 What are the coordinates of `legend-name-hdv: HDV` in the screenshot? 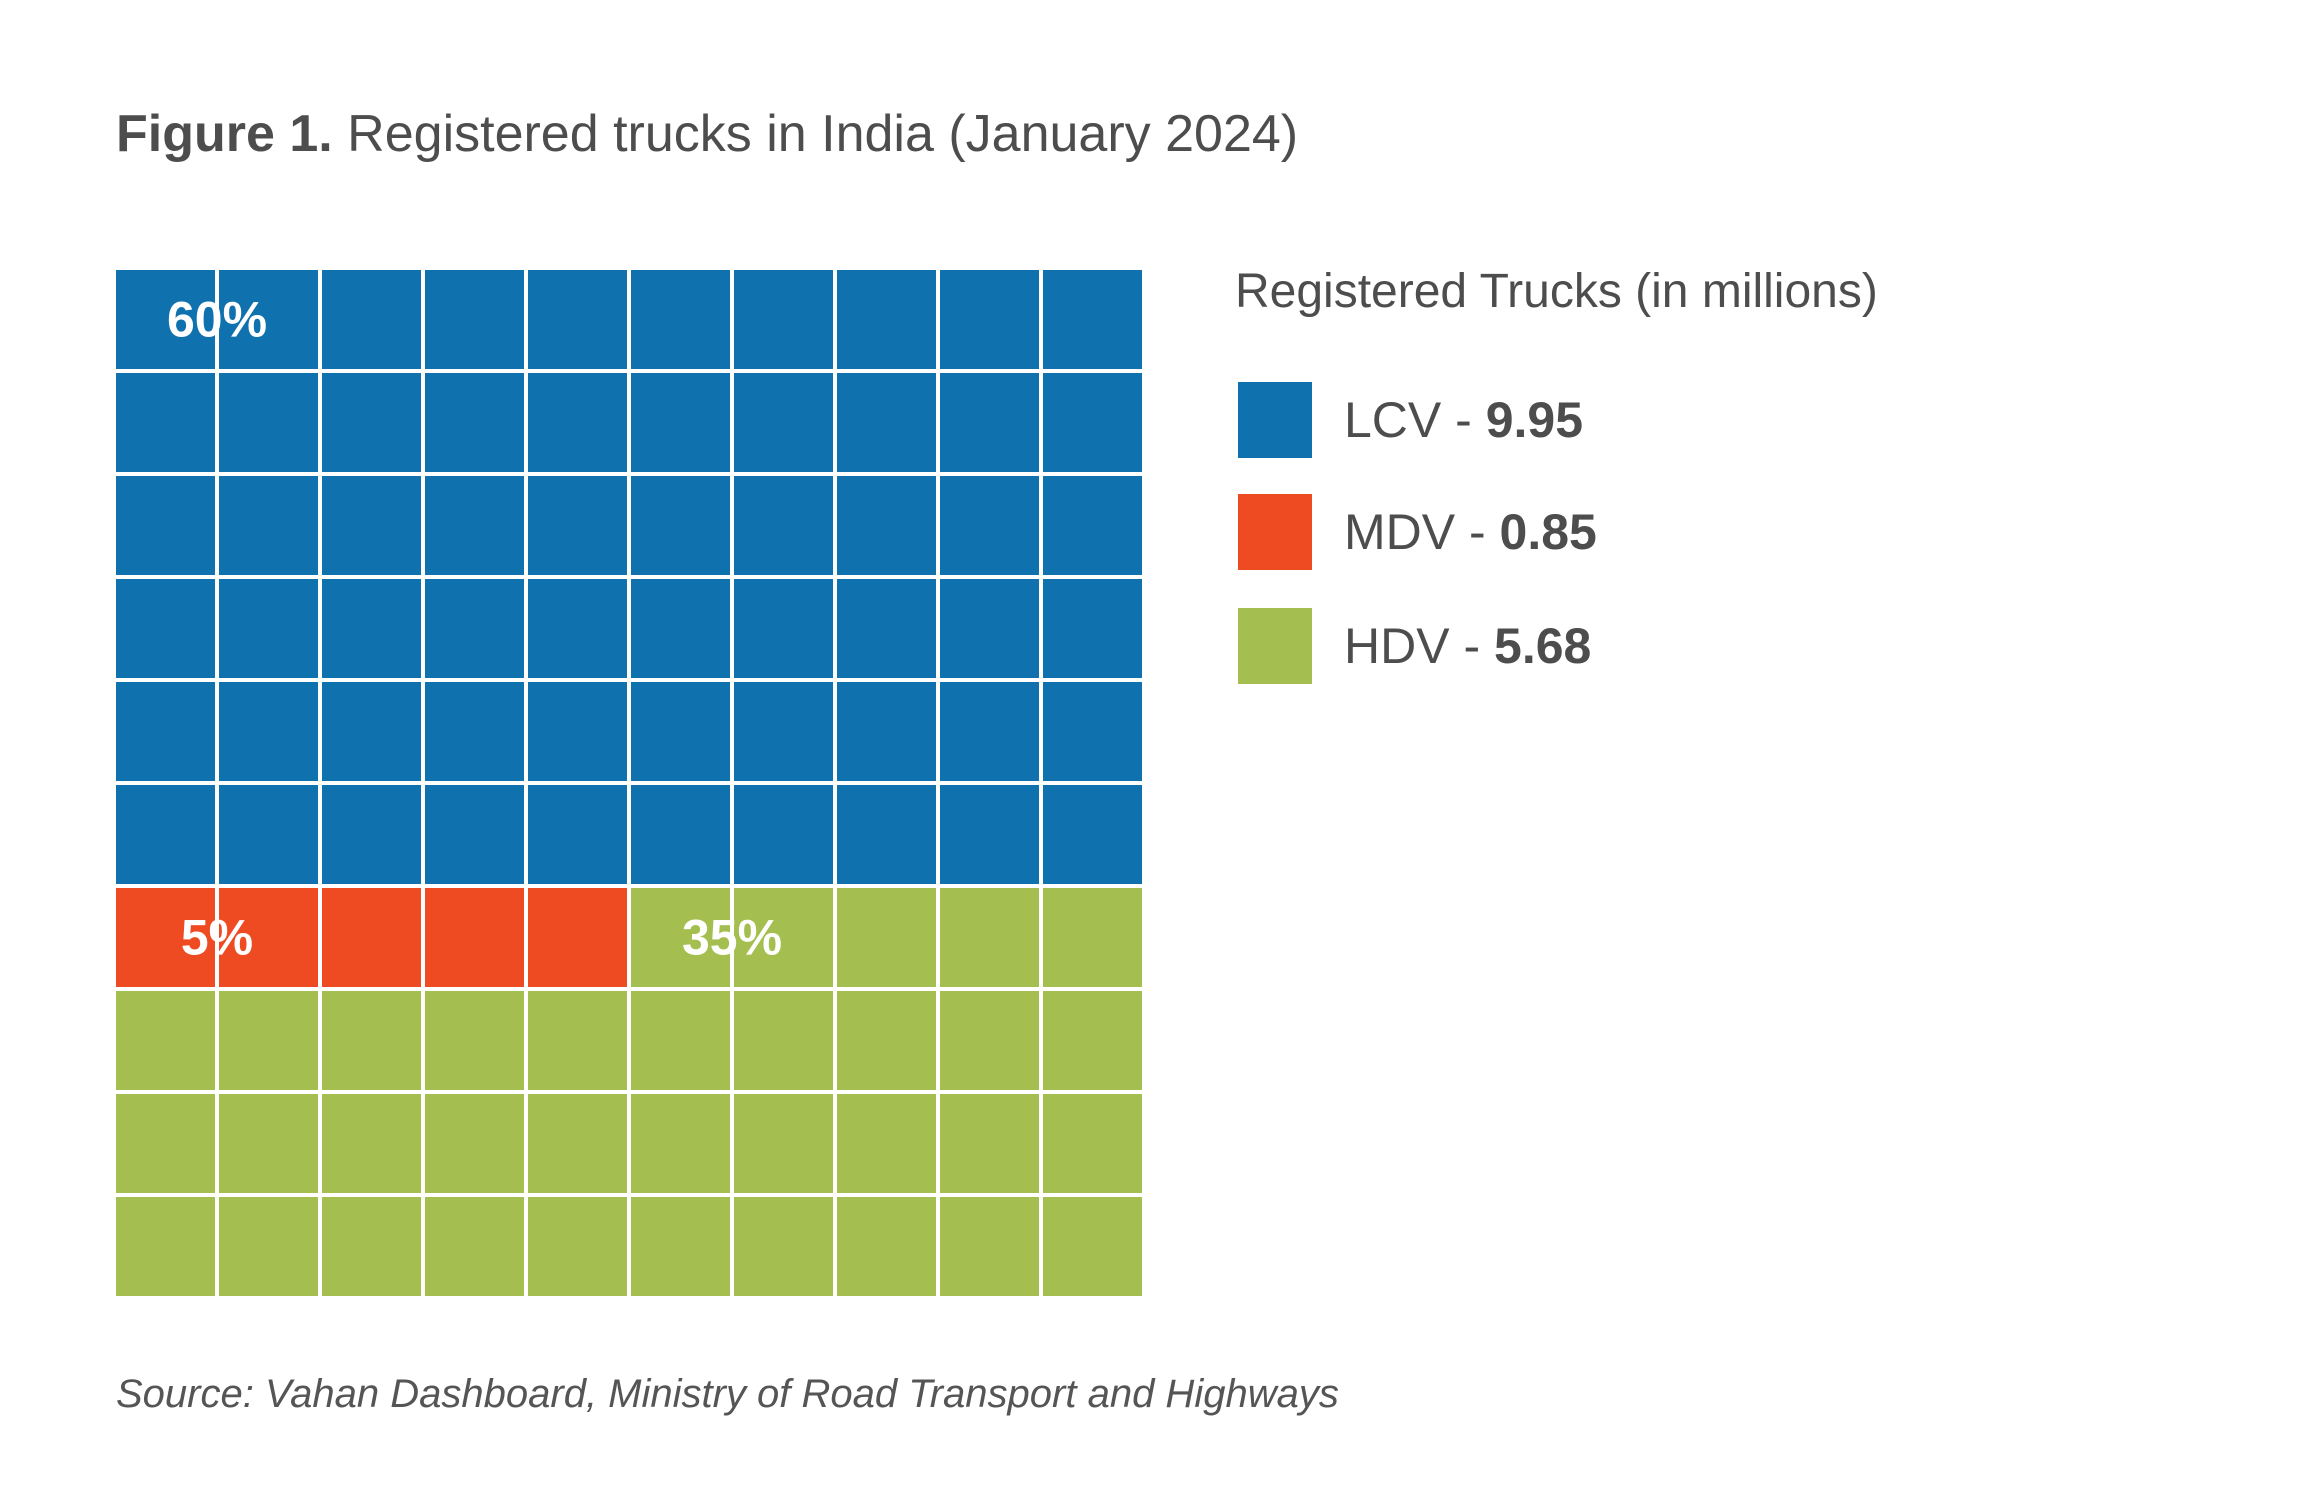 It's located at (1397, 646).